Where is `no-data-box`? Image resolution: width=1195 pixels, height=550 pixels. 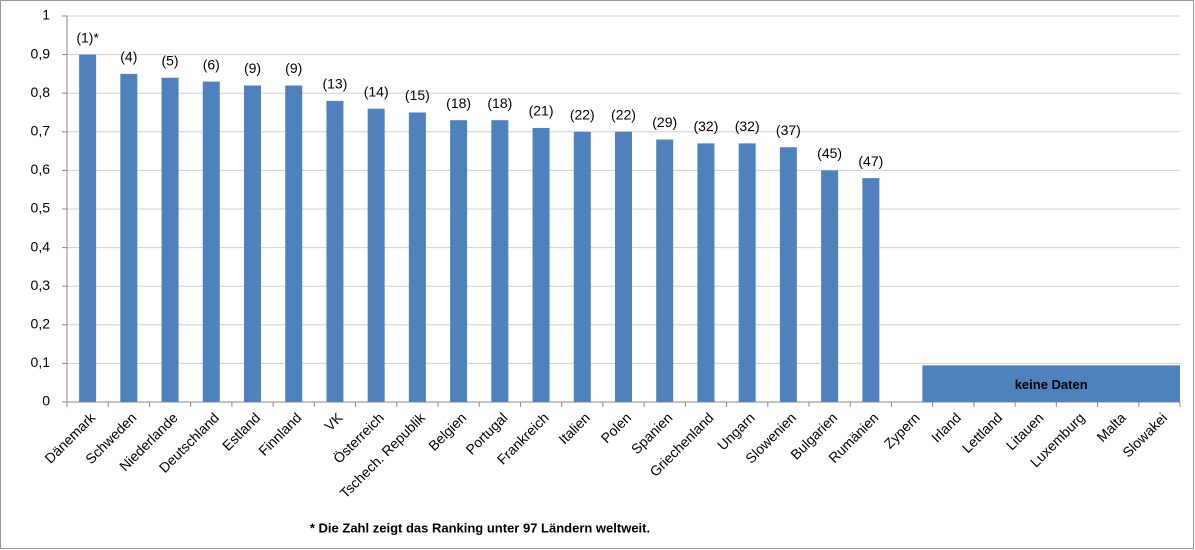
no-data-box is located at coordinates (1051, 383).